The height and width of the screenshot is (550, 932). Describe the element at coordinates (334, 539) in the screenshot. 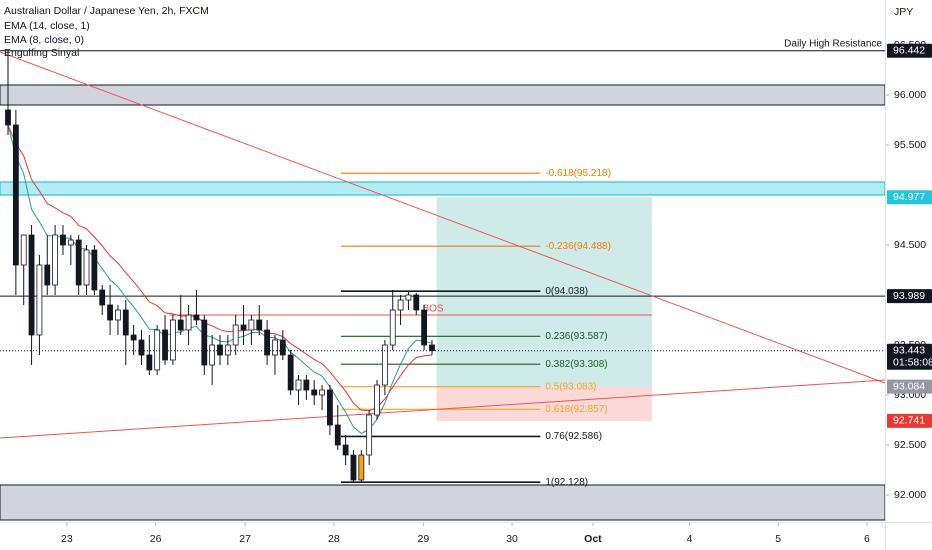

I see `x-tick-label: 28` at that location.